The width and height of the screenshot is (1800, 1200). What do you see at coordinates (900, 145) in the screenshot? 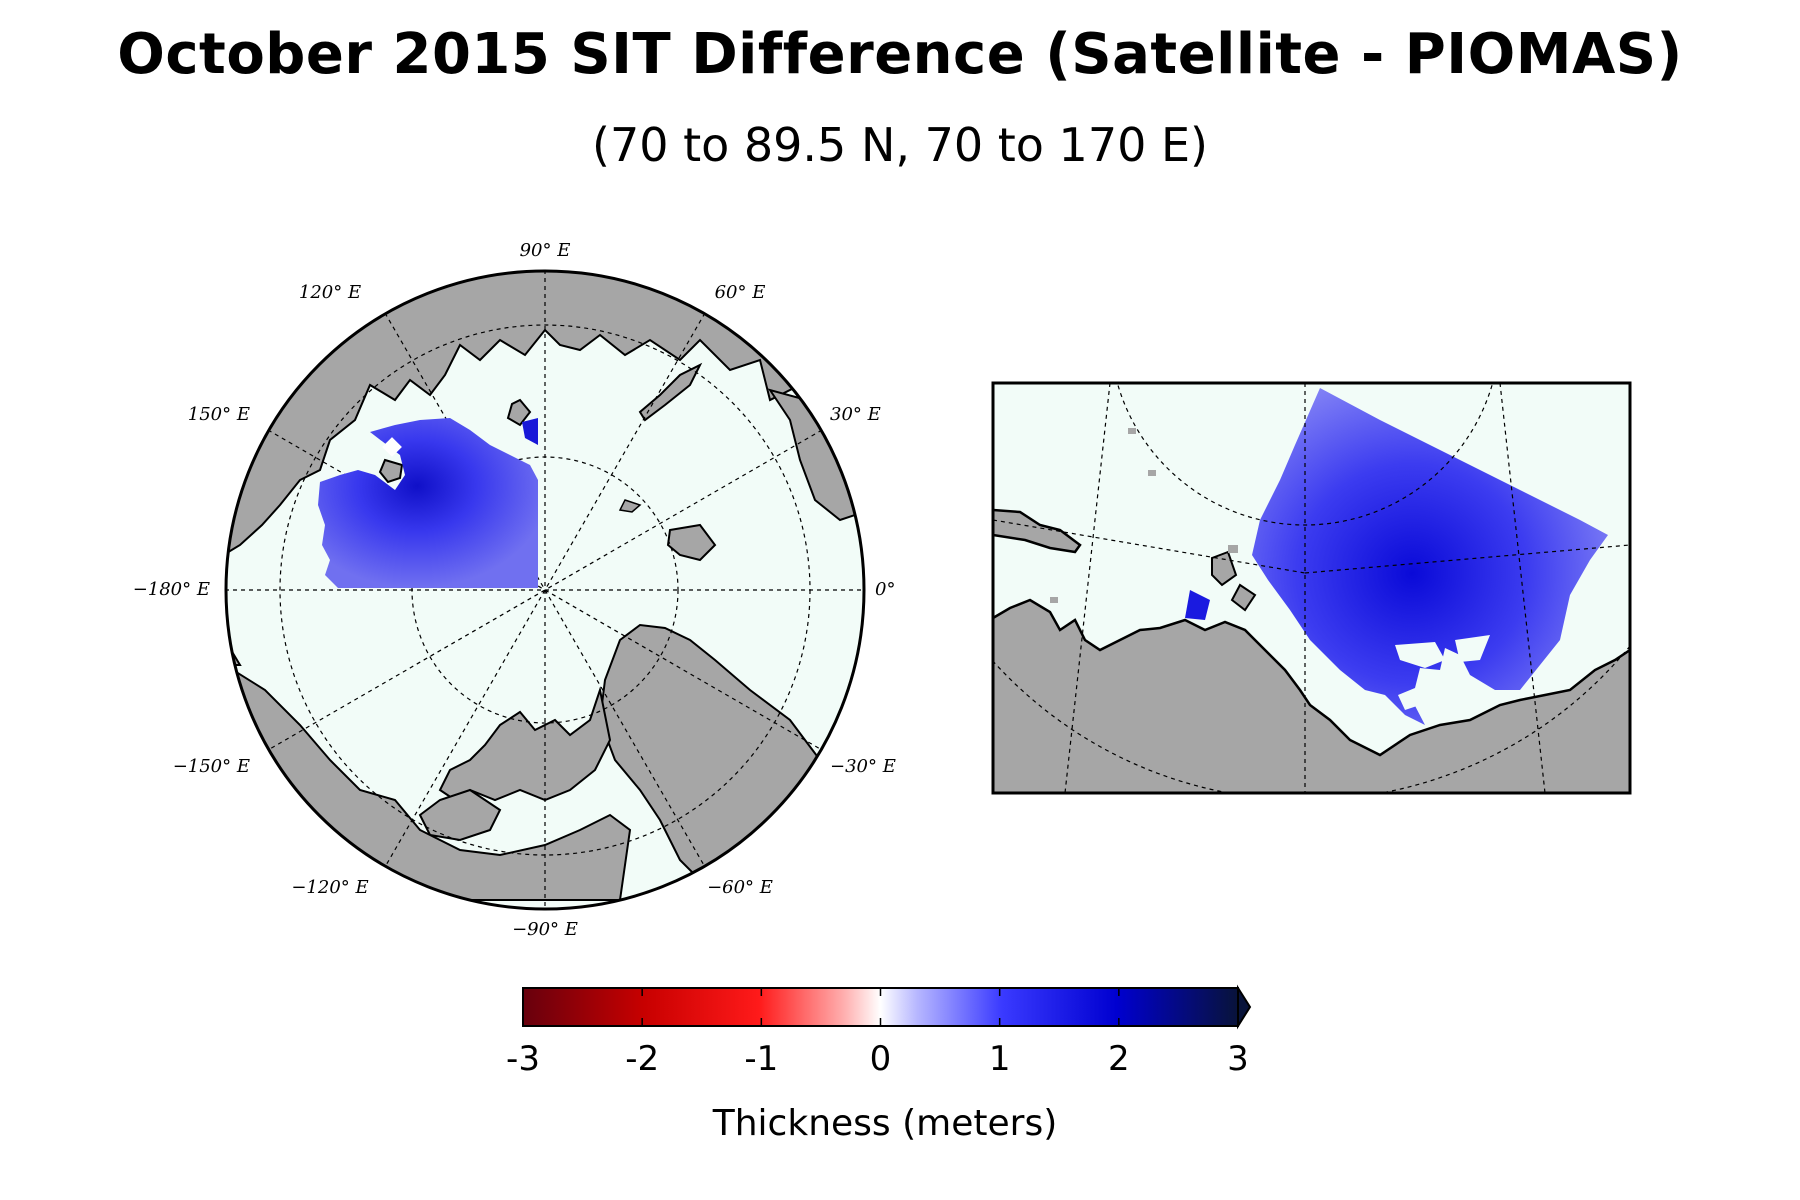
I see `figure-subtitle: (70 to 89.5 N, 70 to 170 E)` at bounding box center [900, 145].